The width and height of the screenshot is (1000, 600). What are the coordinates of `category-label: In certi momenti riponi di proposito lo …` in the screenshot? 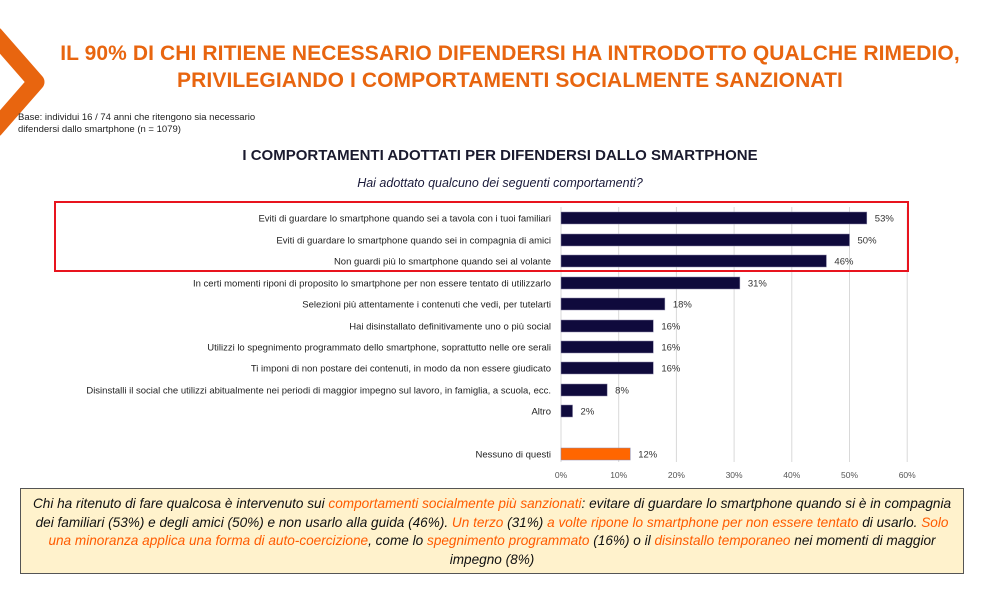 It's located at (372, 284).